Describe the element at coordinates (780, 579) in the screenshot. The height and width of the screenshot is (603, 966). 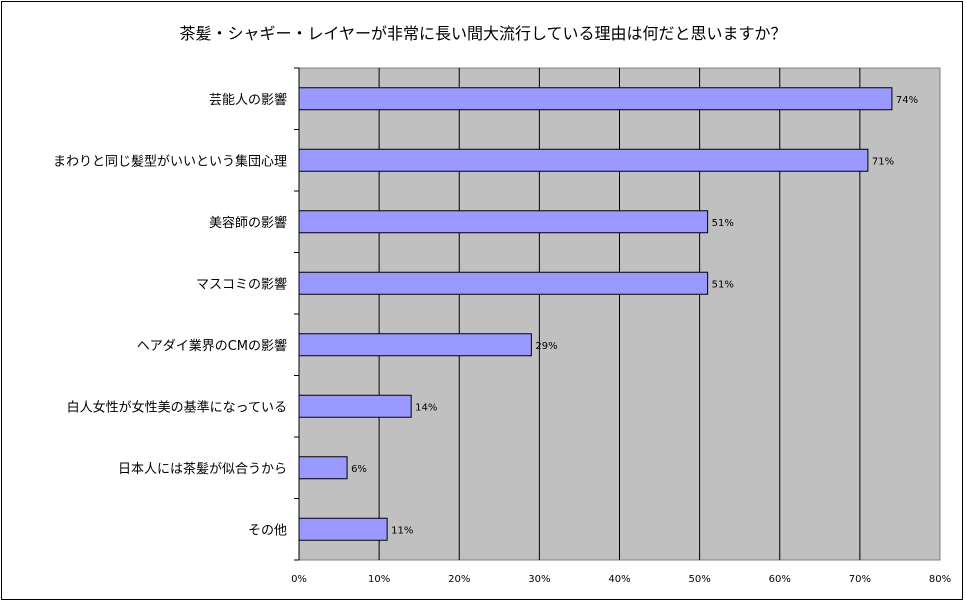
I see `x-tick-label: 60%` at that location.